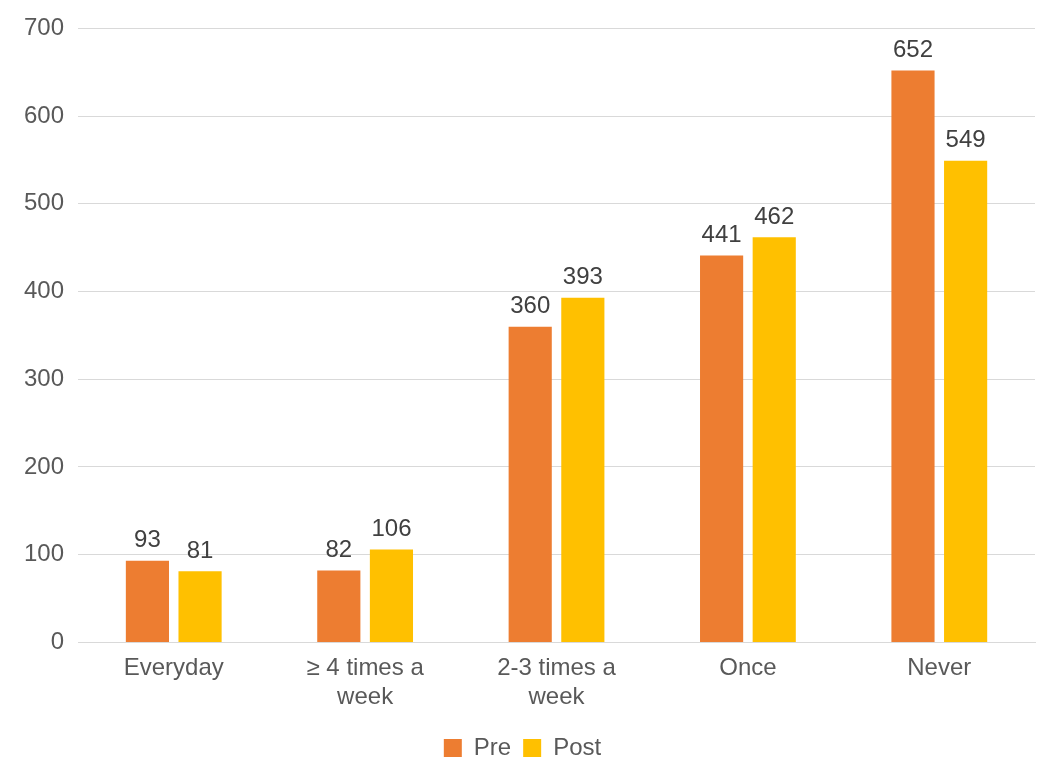 This screenshot has height=770, width=1045. Describe the element at coordinates (965, 139) in the screenshot. I see `data-label: 549` at that location.